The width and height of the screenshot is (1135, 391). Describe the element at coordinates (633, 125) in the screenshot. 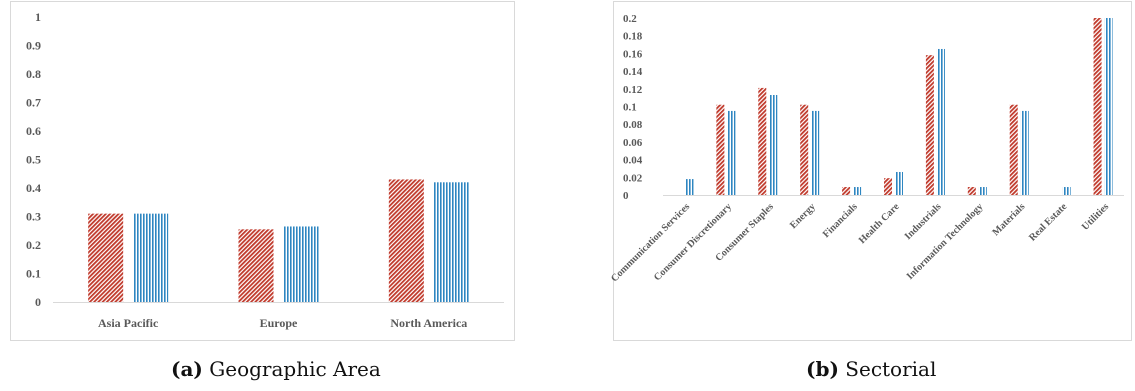

I see `y-tick-label: 0.08` at that location.